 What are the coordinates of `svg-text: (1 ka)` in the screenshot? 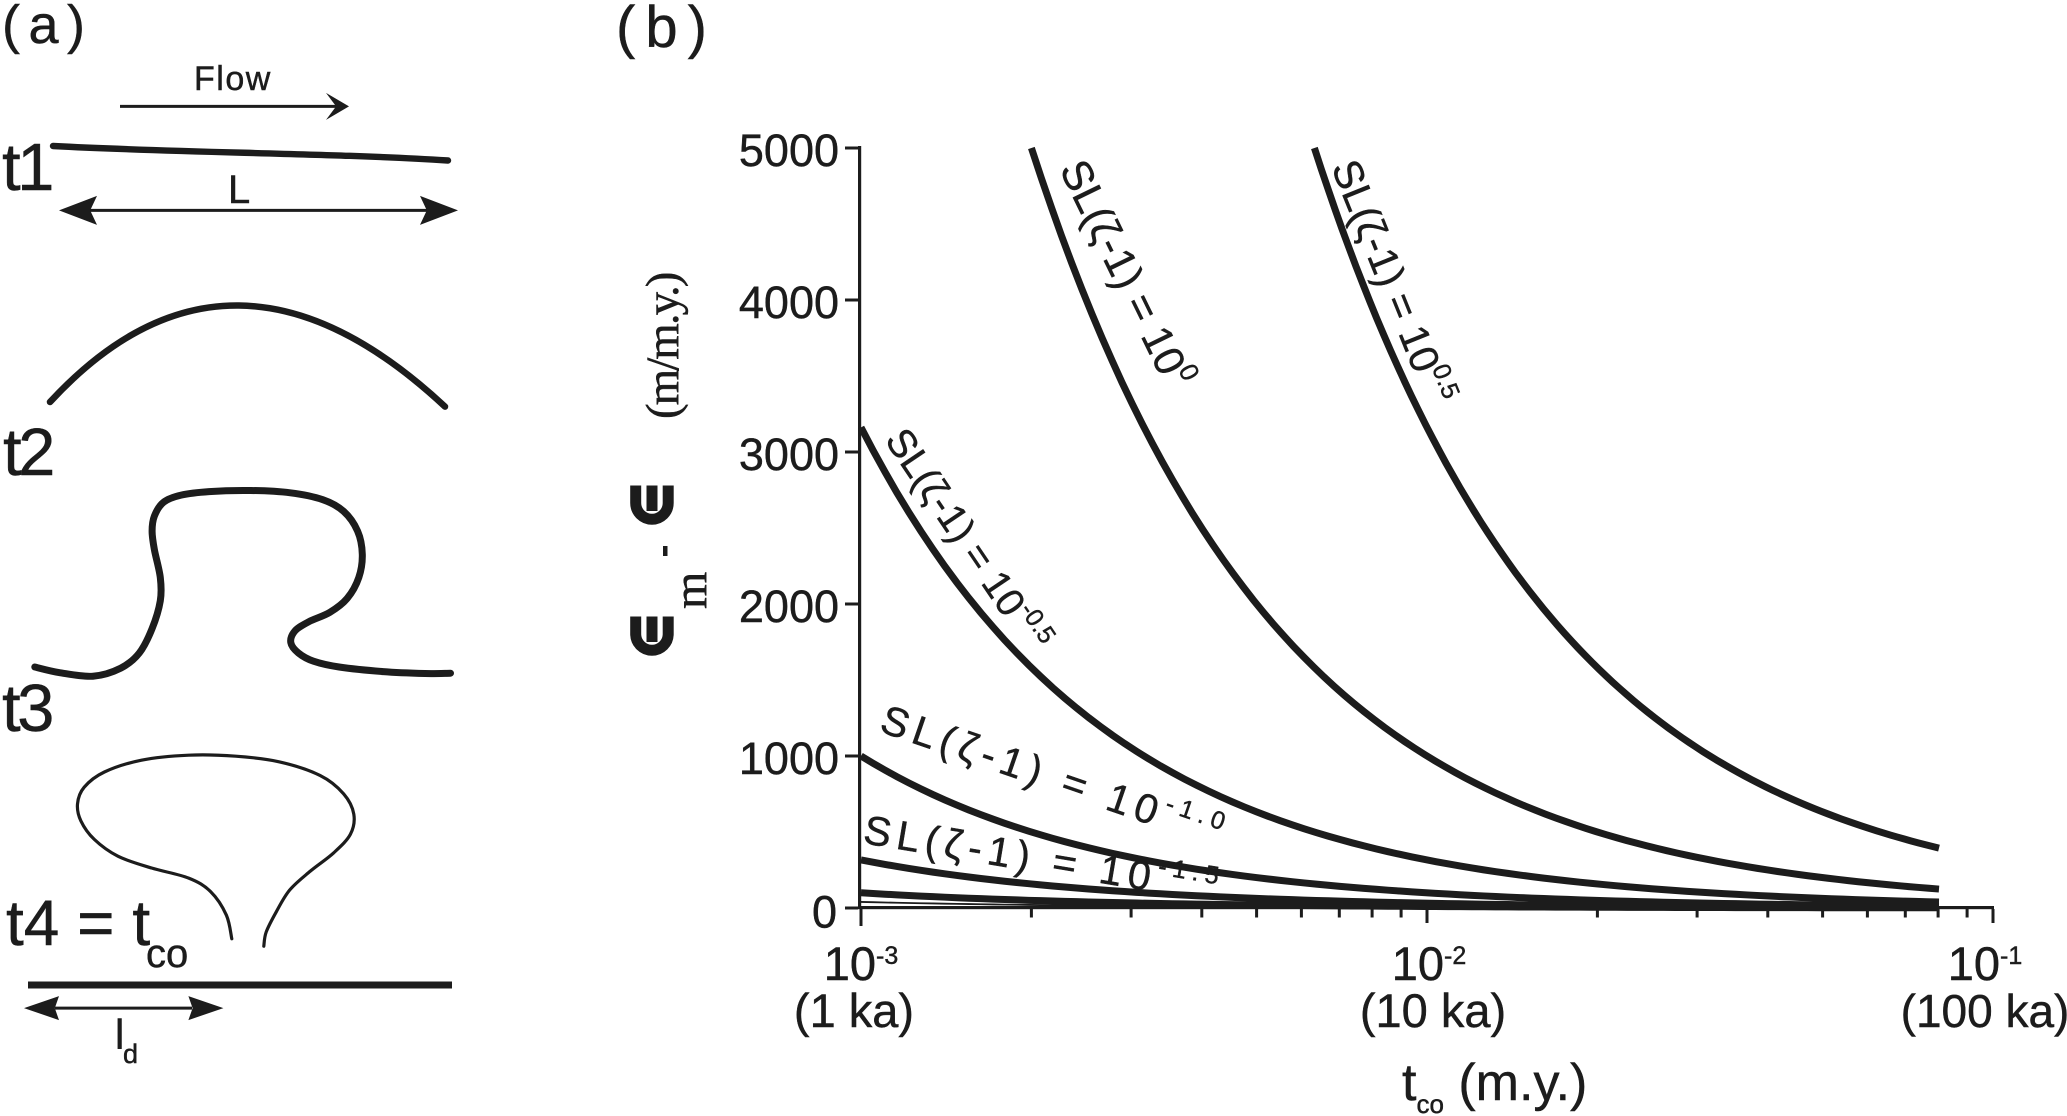 It's located at (854, 1010).